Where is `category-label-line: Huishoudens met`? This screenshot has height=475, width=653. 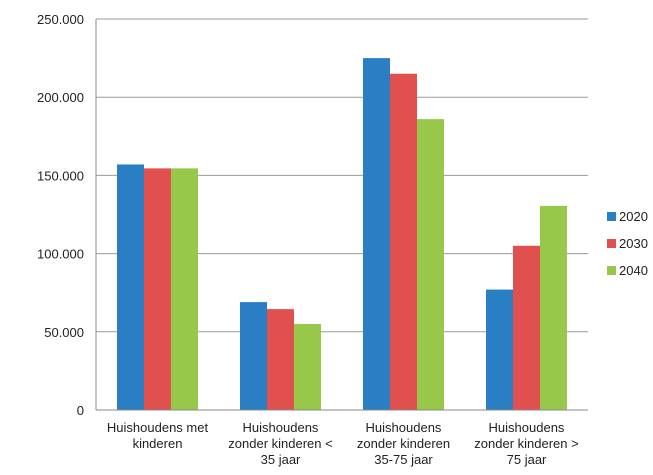
category-label-line: Huishoudens met is located at coordinates (158, 427).